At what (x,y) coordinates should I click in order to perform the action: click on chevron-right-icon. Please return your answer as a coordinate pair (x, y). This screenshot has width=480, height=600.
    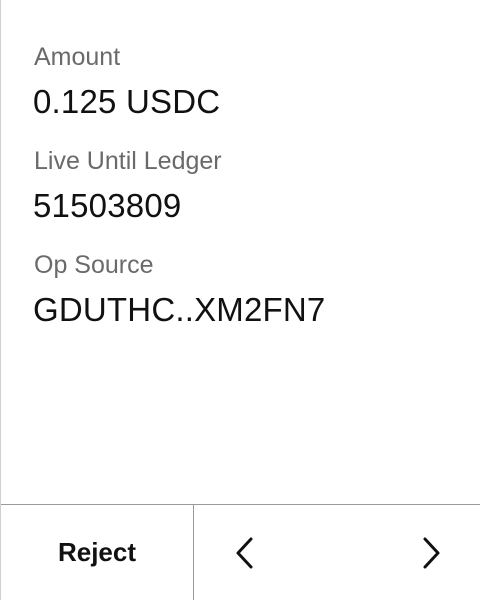
    Looking at the image, I should click on (431, 553).